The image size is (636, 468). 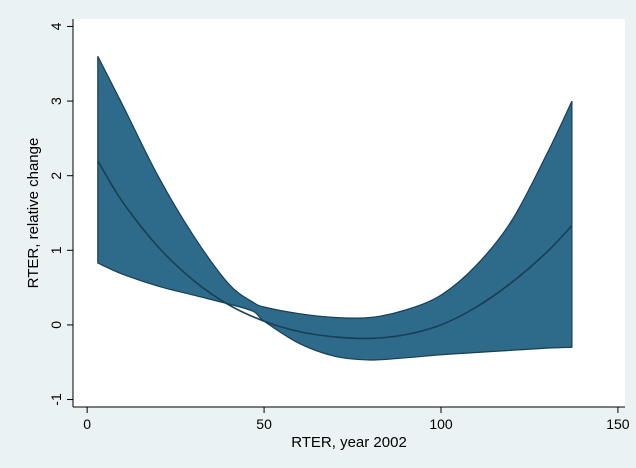 What do you see at coordinates (33, 213) in the screenshot?
I see `y-axis-label: RTER, relative change` at bounding box center [33, 213].